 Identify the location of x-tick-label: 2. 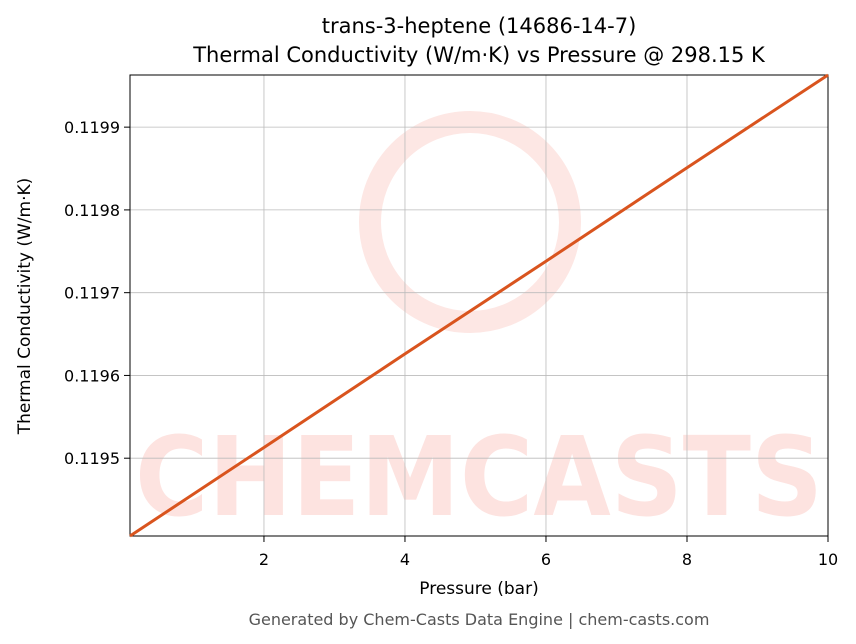
(264, 559).